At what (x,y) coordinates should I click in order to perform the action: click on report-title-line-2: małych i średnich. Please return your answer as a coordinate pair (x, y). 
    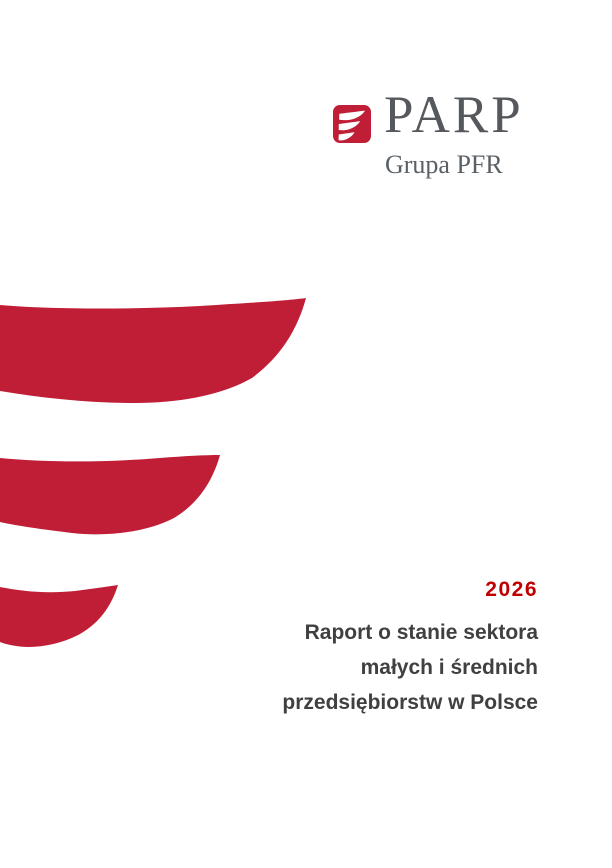
    Looking at the image, I should click on (449, 667).